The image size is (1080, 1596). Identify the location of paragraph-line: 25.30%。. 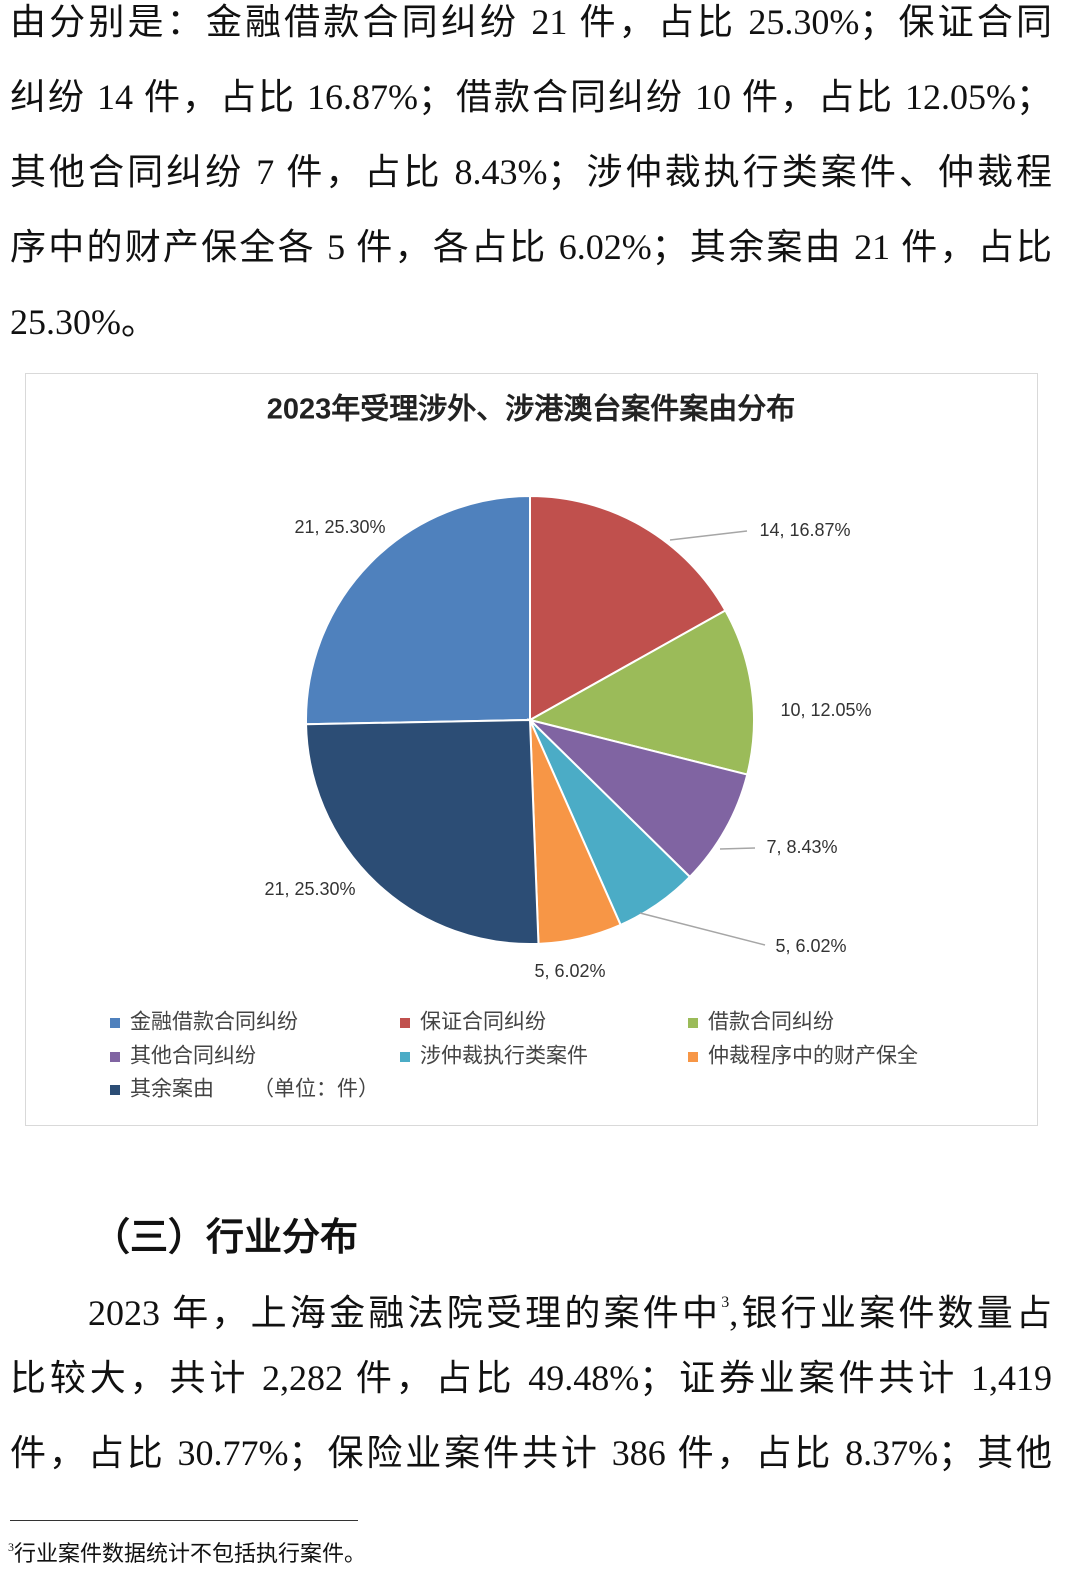
(83, 322).